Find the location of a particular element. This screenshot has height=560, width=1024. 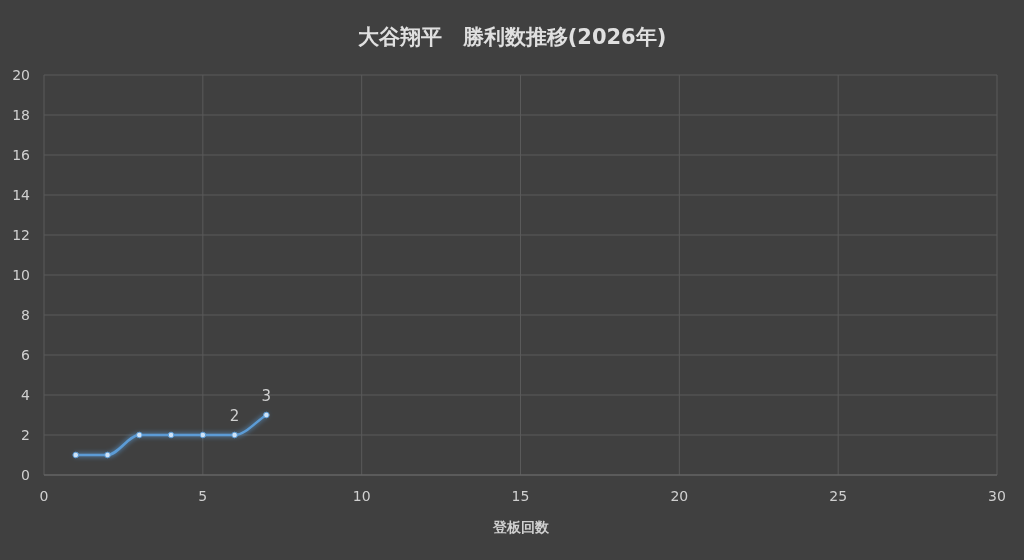

y-tick-label: 10 is located at coordinates (21, 275).